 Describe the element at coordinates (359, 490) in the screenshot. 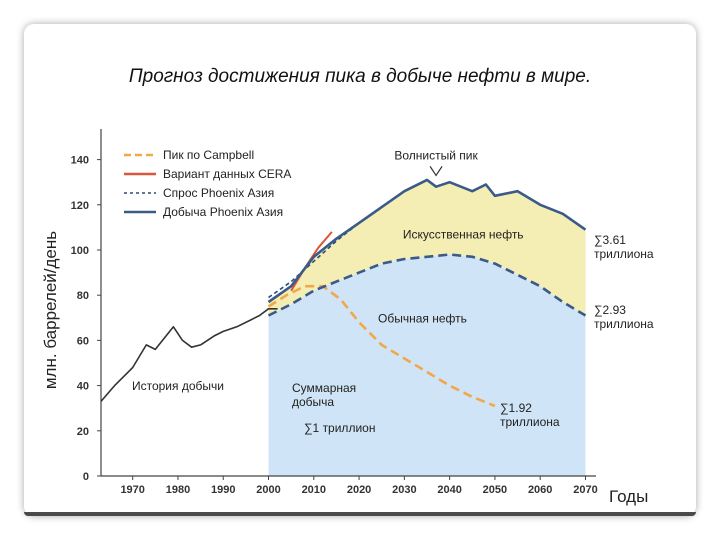

I see `x-tick-label: 2020` at that location.